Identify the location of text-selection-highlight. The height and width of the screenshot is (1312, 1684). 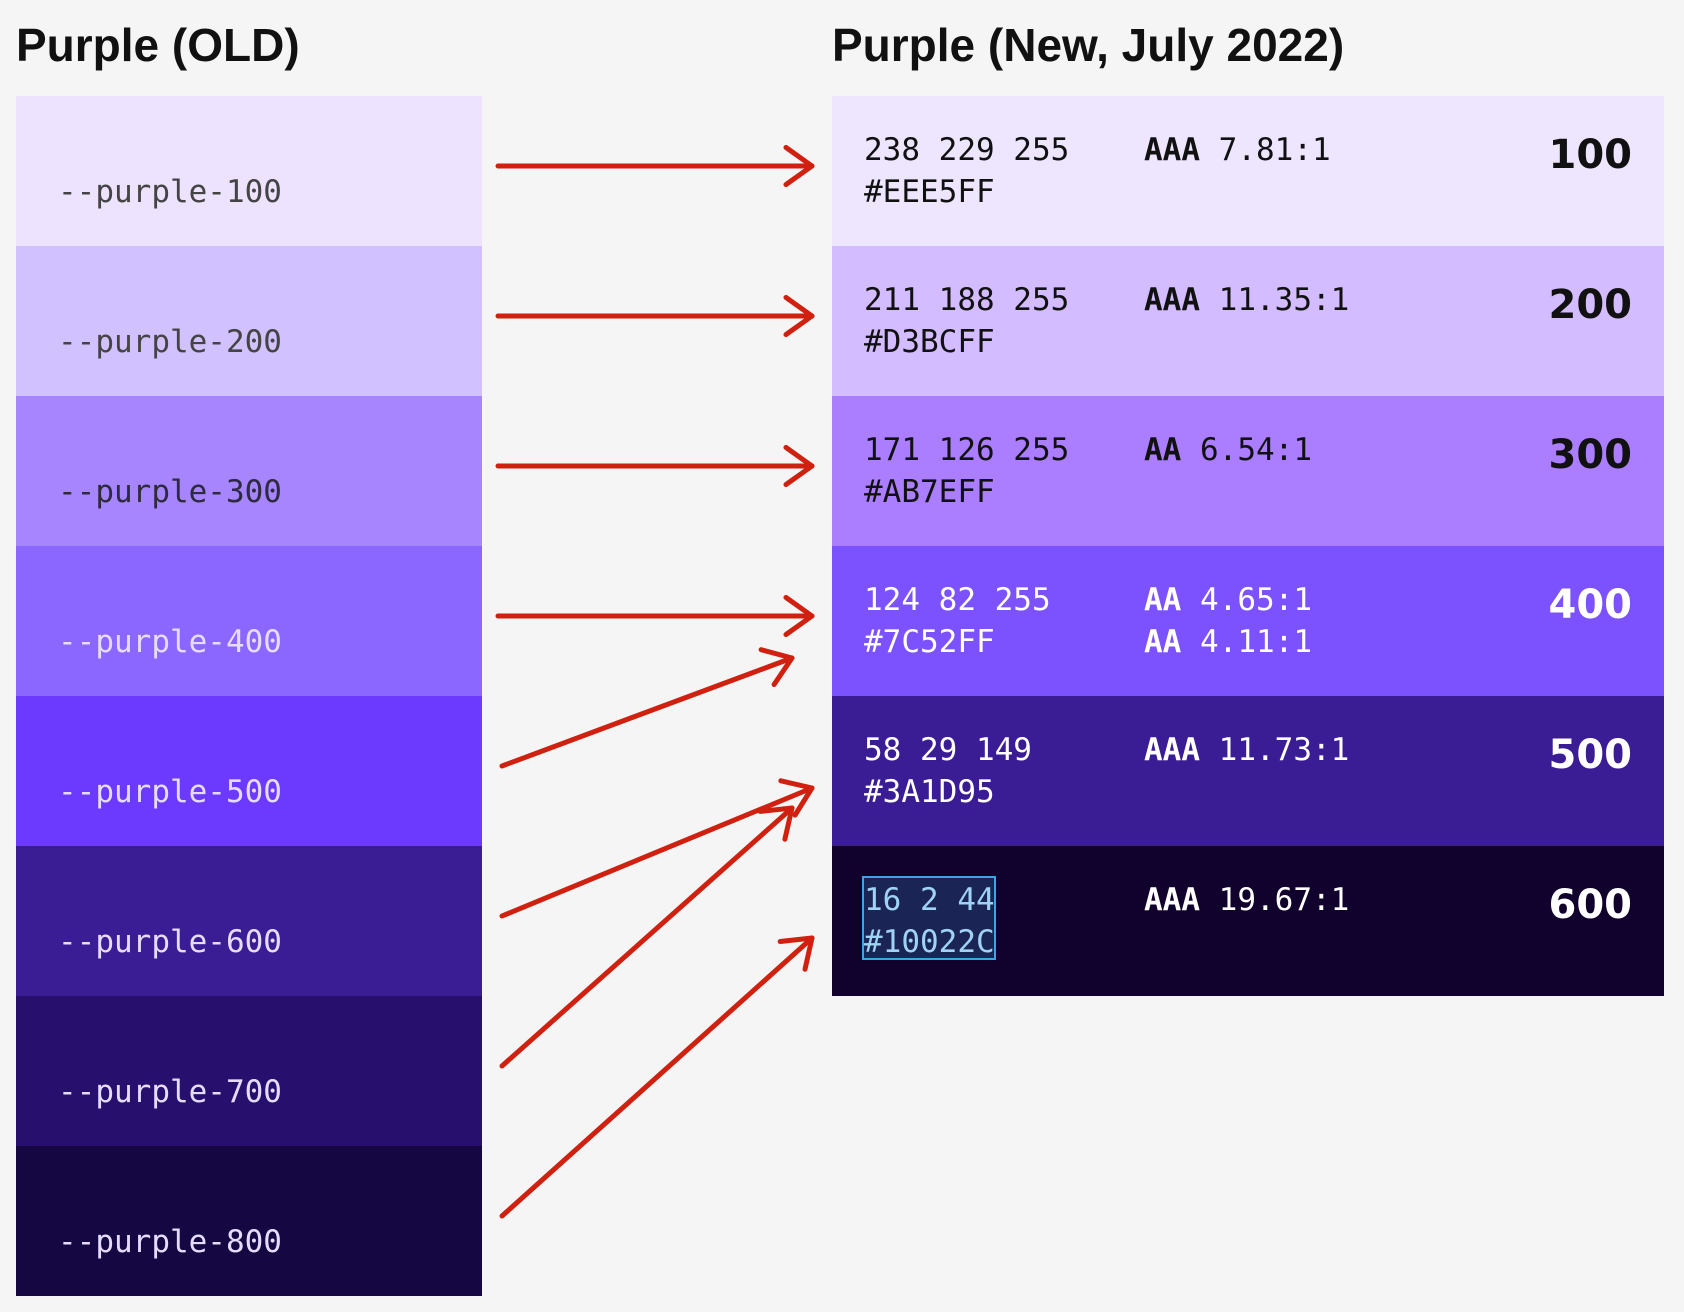
(929, 918).